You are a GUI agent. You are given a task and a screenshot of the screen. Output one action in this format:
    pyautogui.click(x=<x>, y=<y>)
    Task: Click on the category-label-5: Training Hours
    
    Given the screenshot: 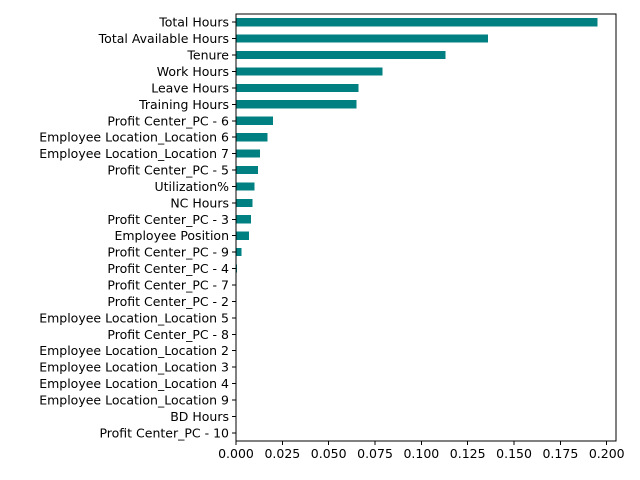 What is the action you would take?
    pyautogui.click(x=183, y=104)
    